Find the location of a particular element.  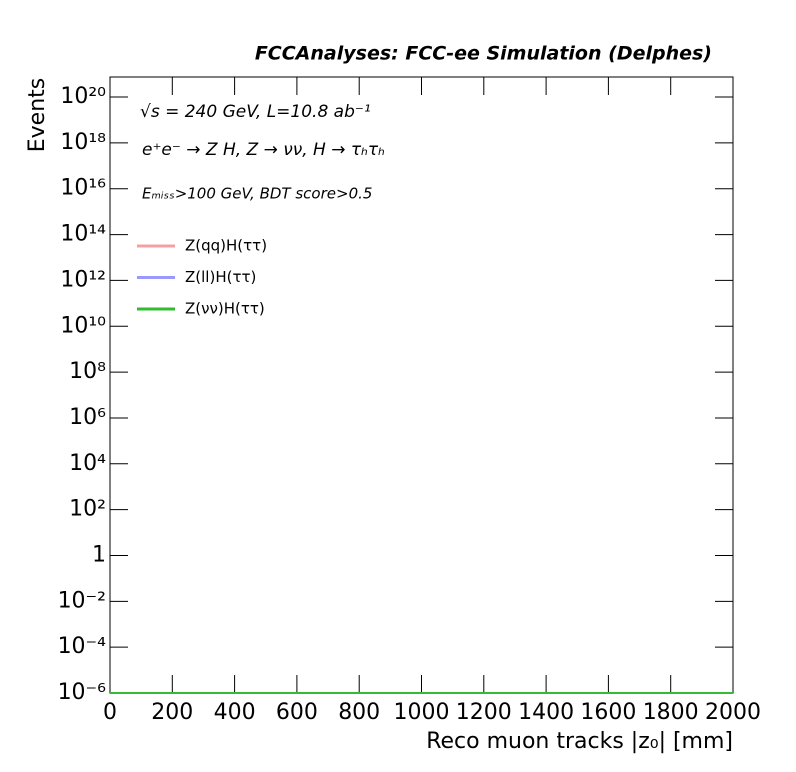

annotation: √s = 240 GeV, L=10.8 ab⁻¹ is located at coordinates (255, 112).